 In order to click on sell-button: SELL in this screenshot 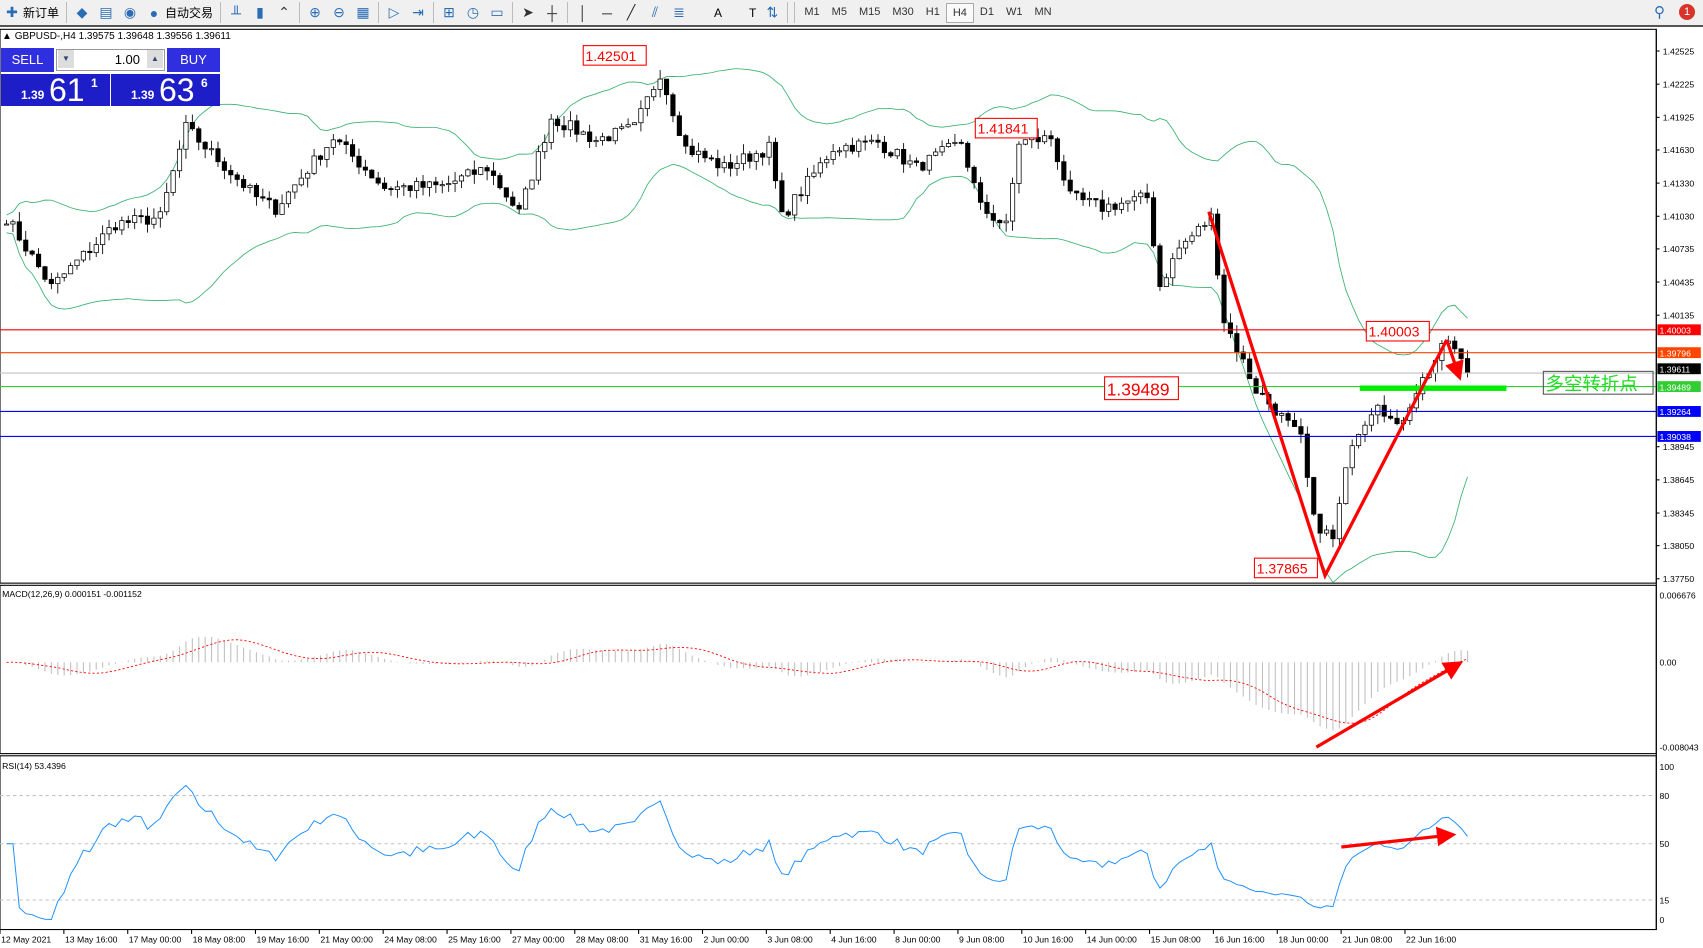, I will do `click(27, 60)`.